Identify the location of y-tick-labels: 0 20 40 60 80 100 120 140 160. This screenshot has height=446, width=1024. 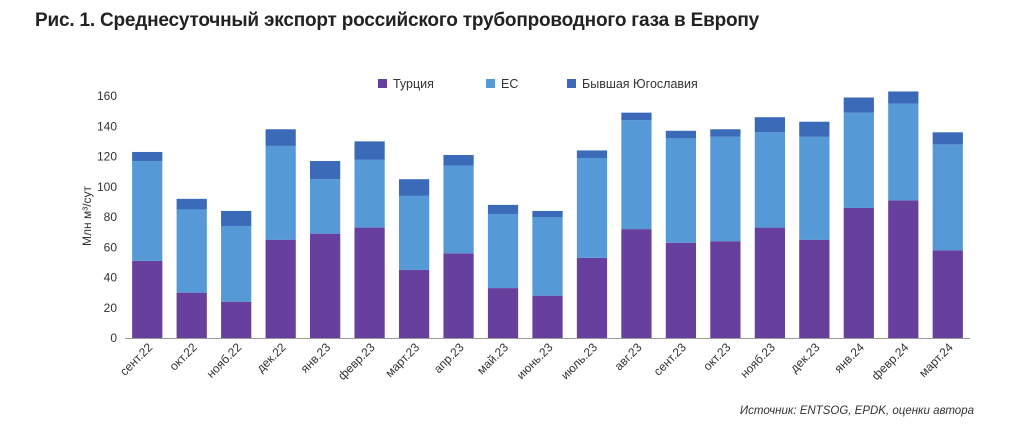
(107, 217).